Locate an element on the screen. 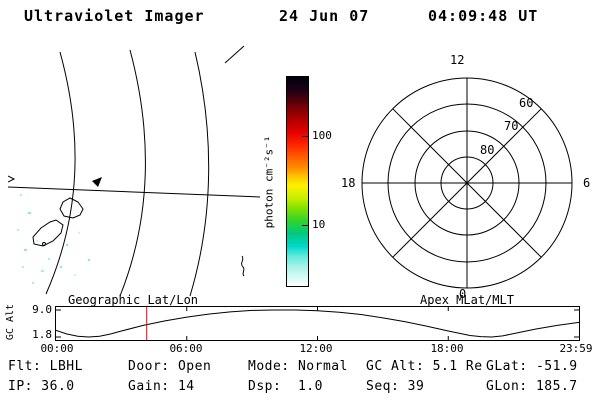 The width and height of the screenshot is (600, 400). gc-alt-strip-chart is located at coordinates (317, 323).